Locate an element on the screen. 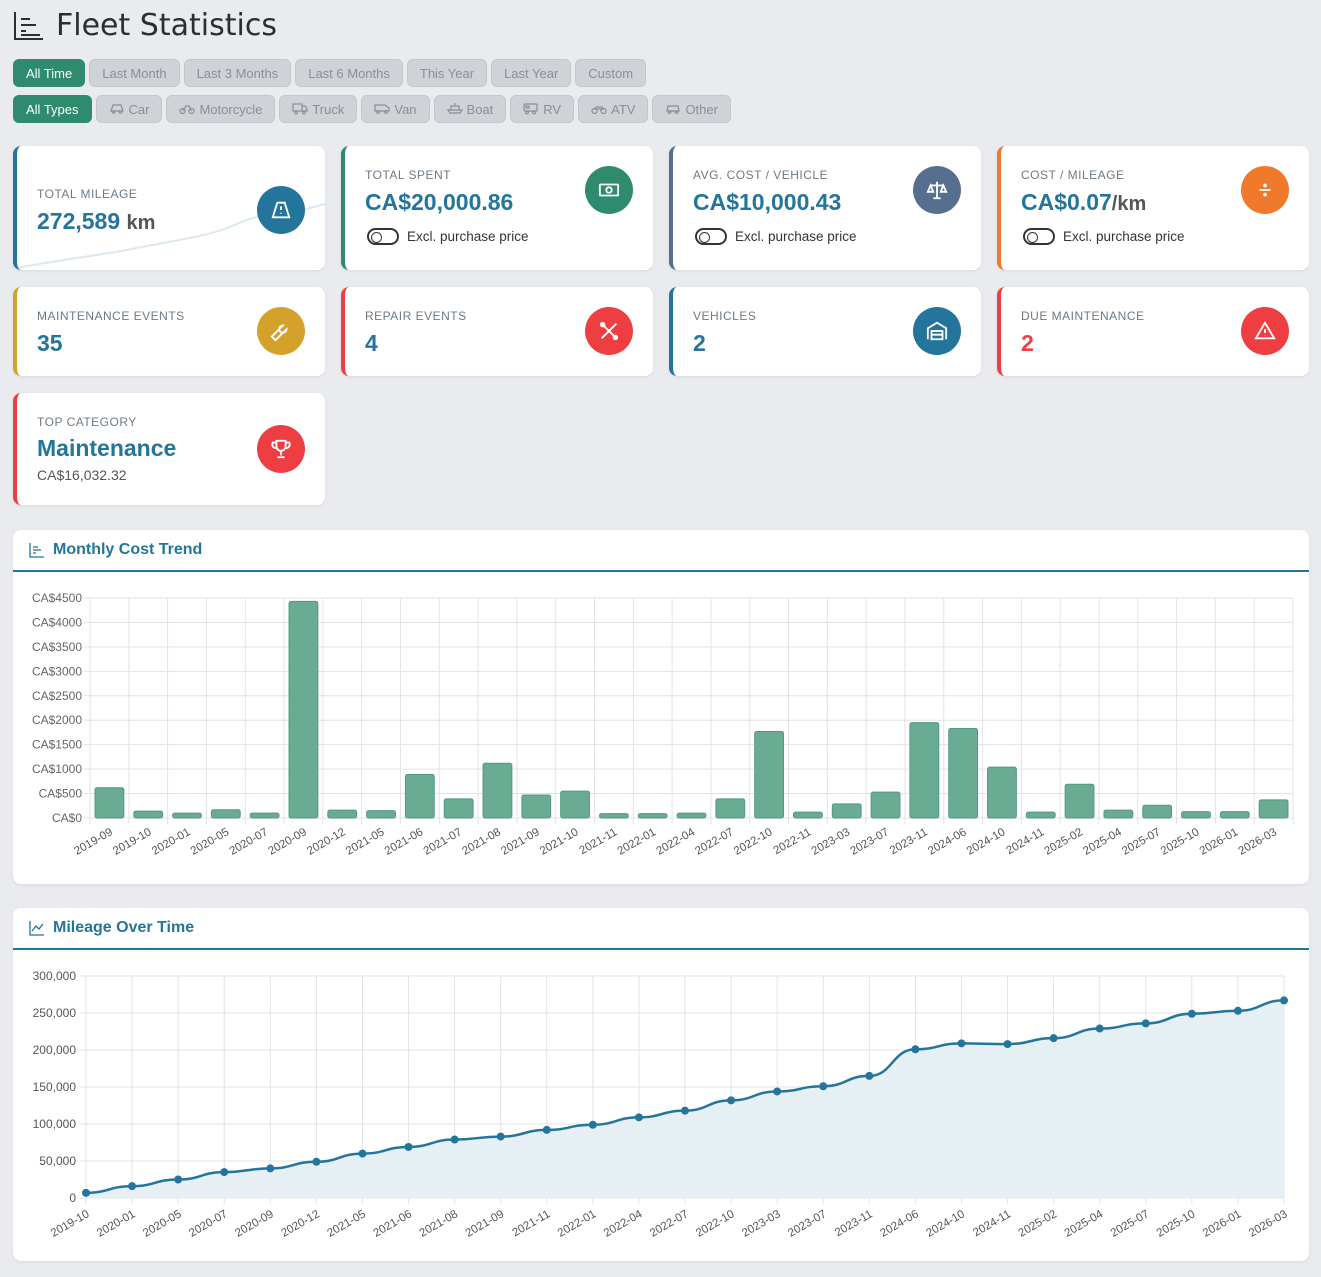 Image resolution: width=1321 pixels, height=1277 pixels. date-filter-last-6-months: Last 6 Months is located at coordinates (349, 73).